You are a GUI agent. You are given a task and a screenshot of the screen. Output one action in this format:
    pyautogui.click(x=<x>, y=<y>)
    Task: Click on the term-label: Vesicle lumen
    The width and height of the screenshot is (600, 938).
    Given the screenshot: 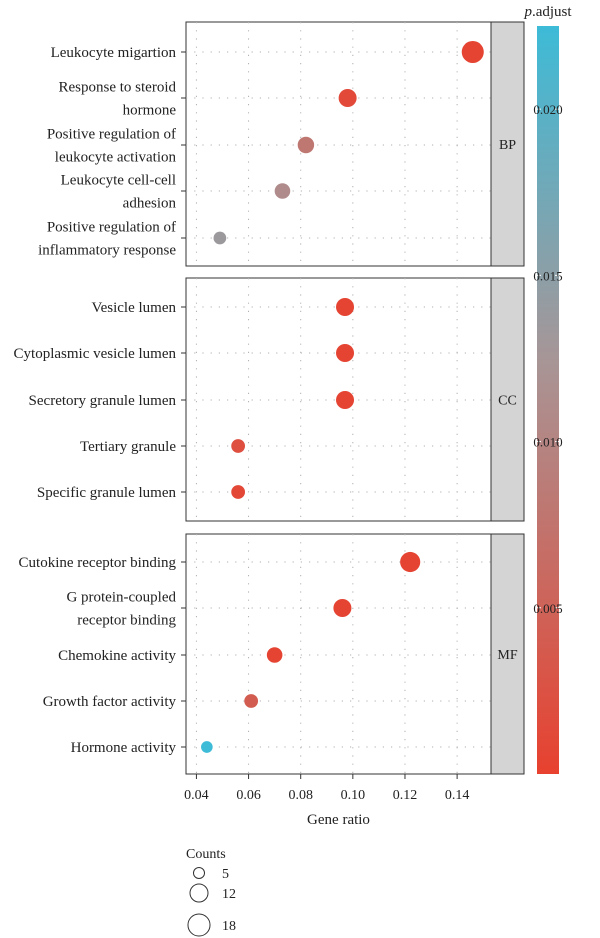 What is the action you would take?
    pyautogui.click(x=133, y=308)
    